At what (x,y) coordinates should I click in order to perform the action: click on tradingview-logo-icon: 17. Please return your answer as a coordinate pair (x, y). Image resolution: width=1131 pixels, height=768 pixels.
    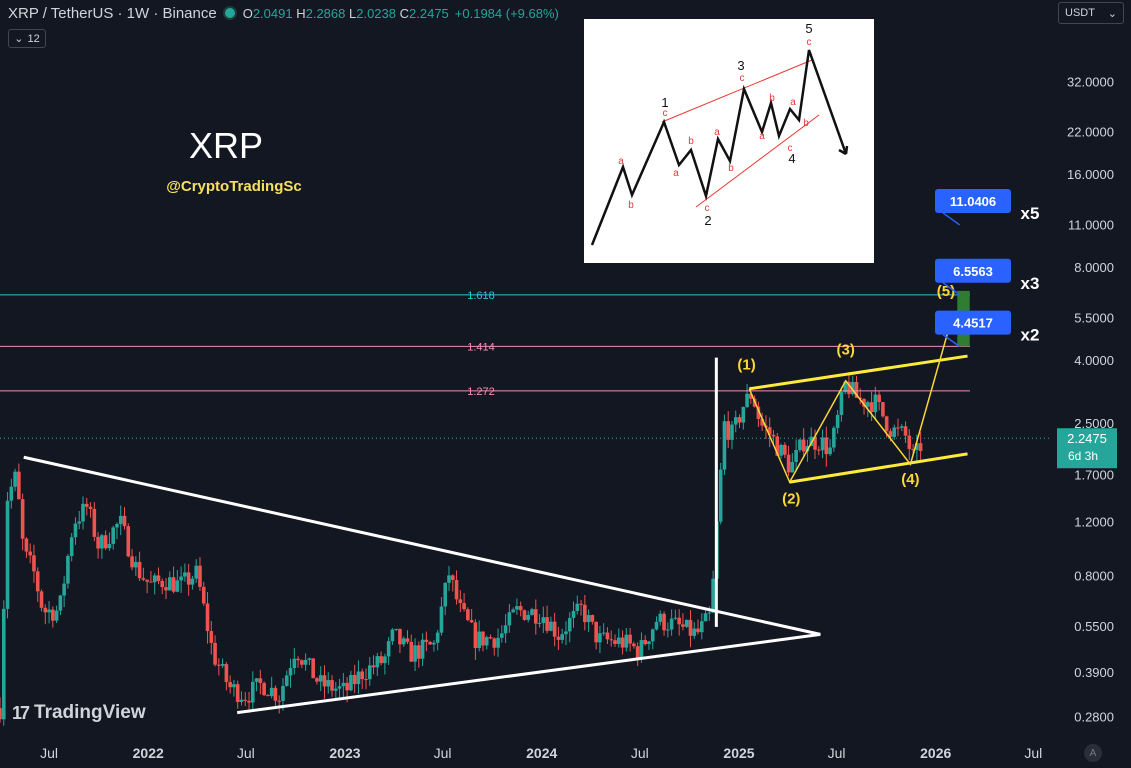
    Looking at the image, I should click on (21, 712).